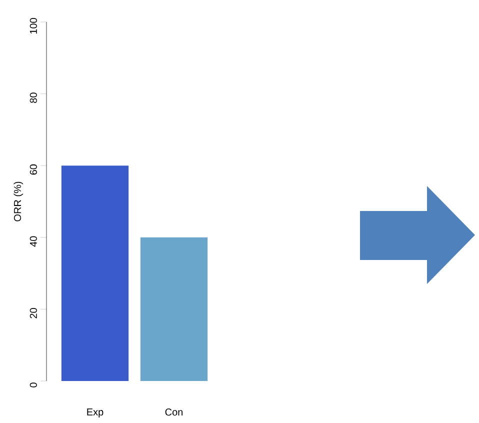  I want to click on y-tick-label: 60, so click(33, 169).